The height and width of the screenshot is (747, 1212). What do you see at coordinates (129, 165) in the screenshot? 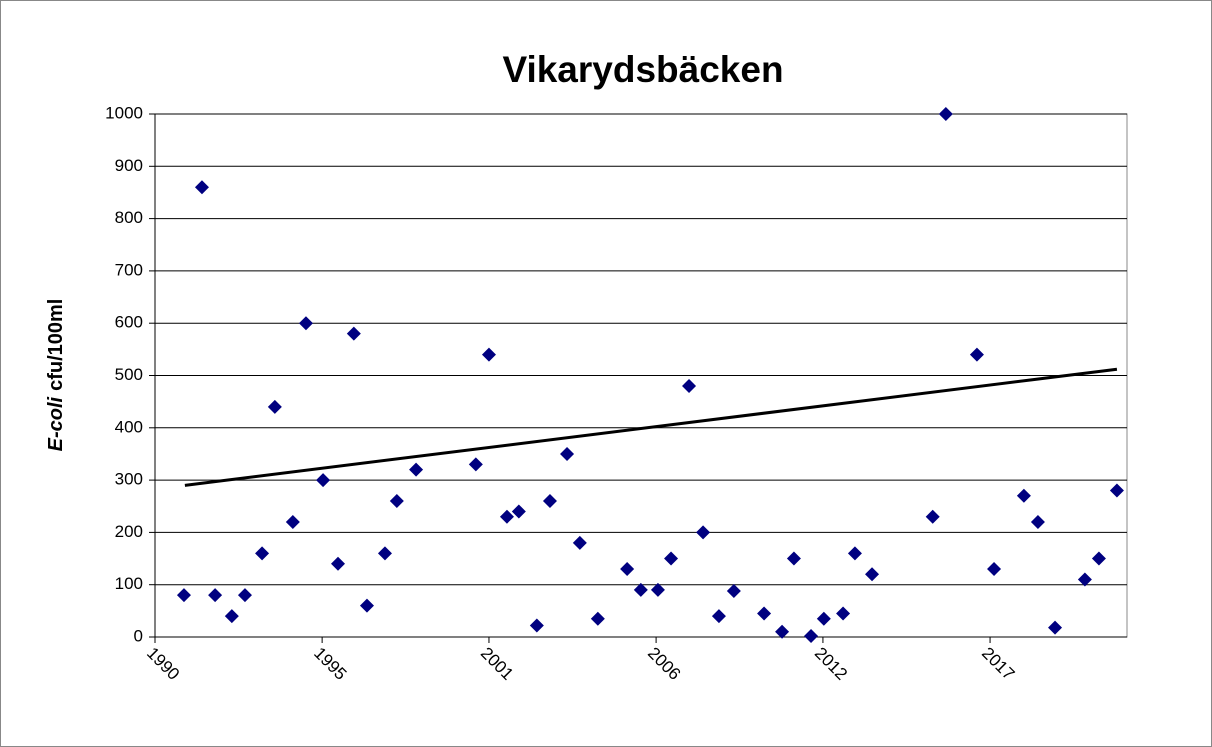
I see `y-tick-label: 900` at bounding box center [129, 165].